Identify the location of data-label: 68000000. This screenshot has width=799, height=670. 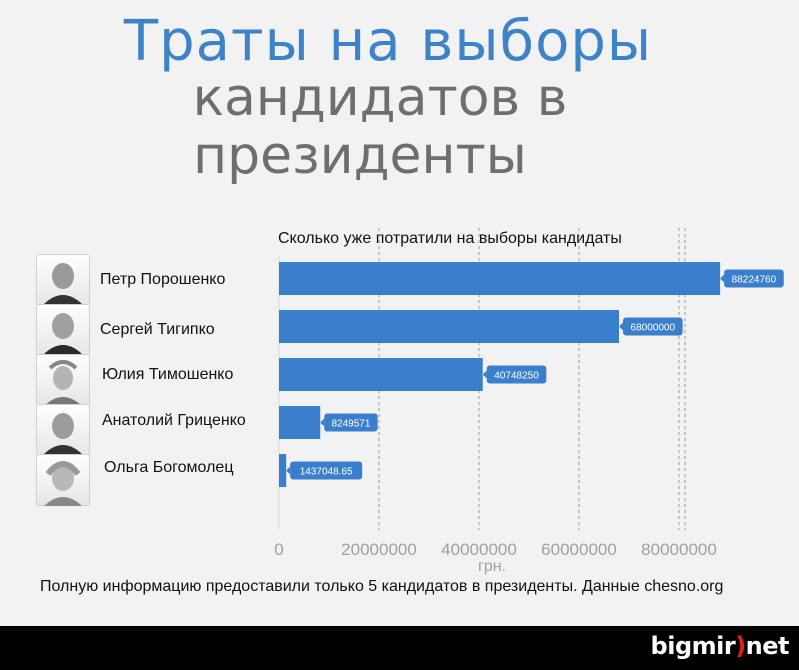
(653, 328).